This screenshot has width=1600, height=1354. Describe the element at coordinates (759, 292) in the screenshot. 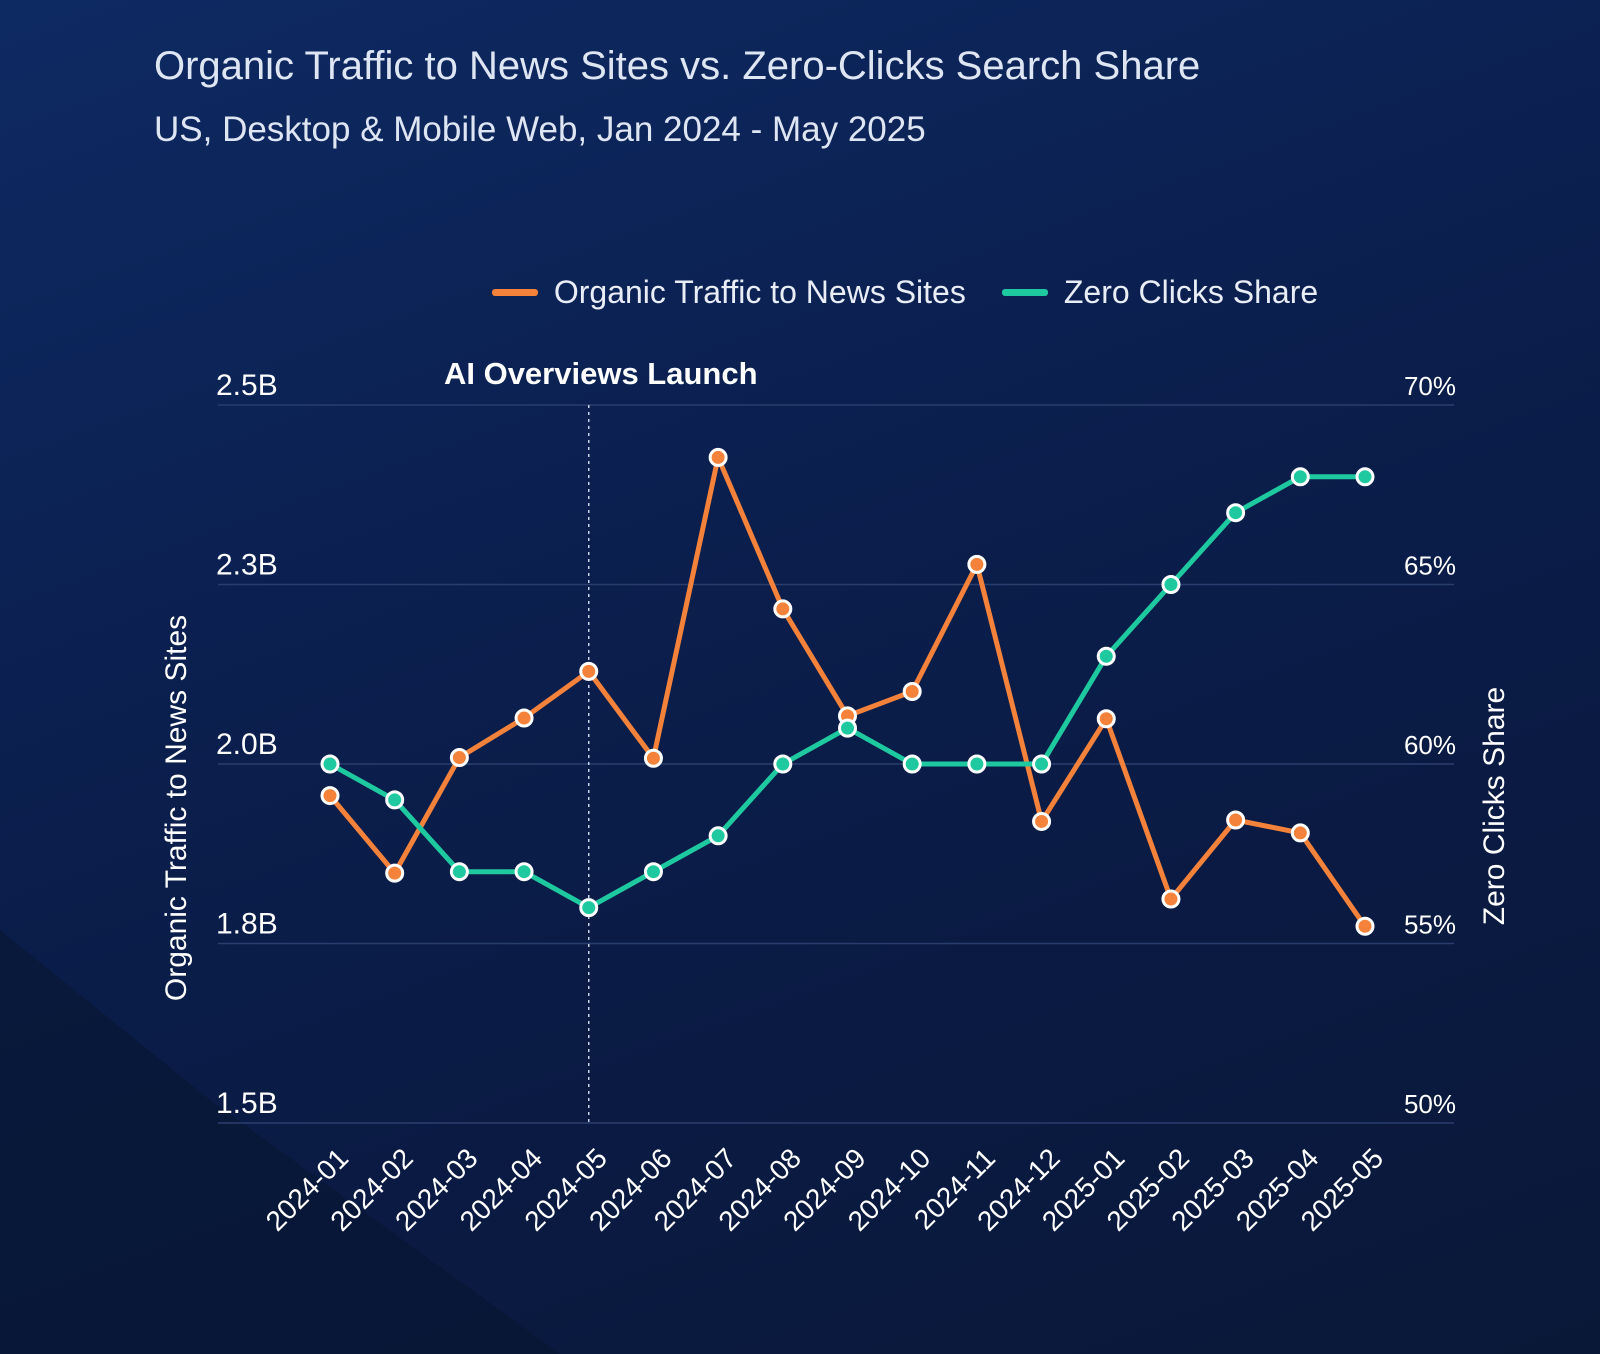

I see `legend-label-traffic: Organic Traffic to News Sites` at that location.